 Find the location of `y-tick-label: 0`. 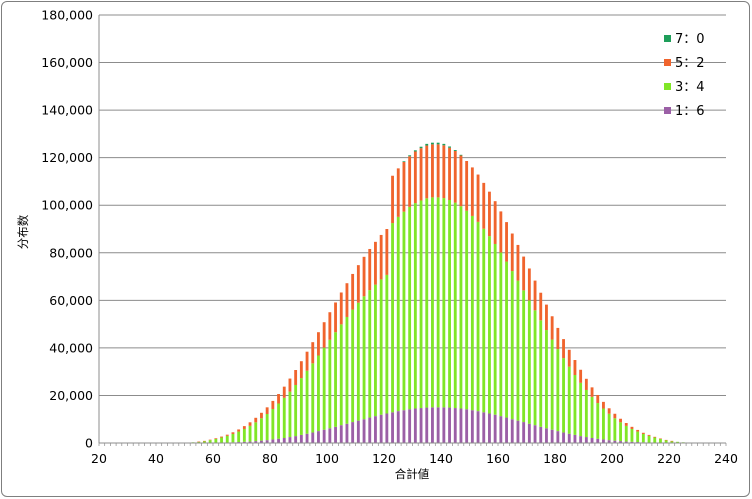

y-tick-label: 0 is located at coordinates (89, 443).